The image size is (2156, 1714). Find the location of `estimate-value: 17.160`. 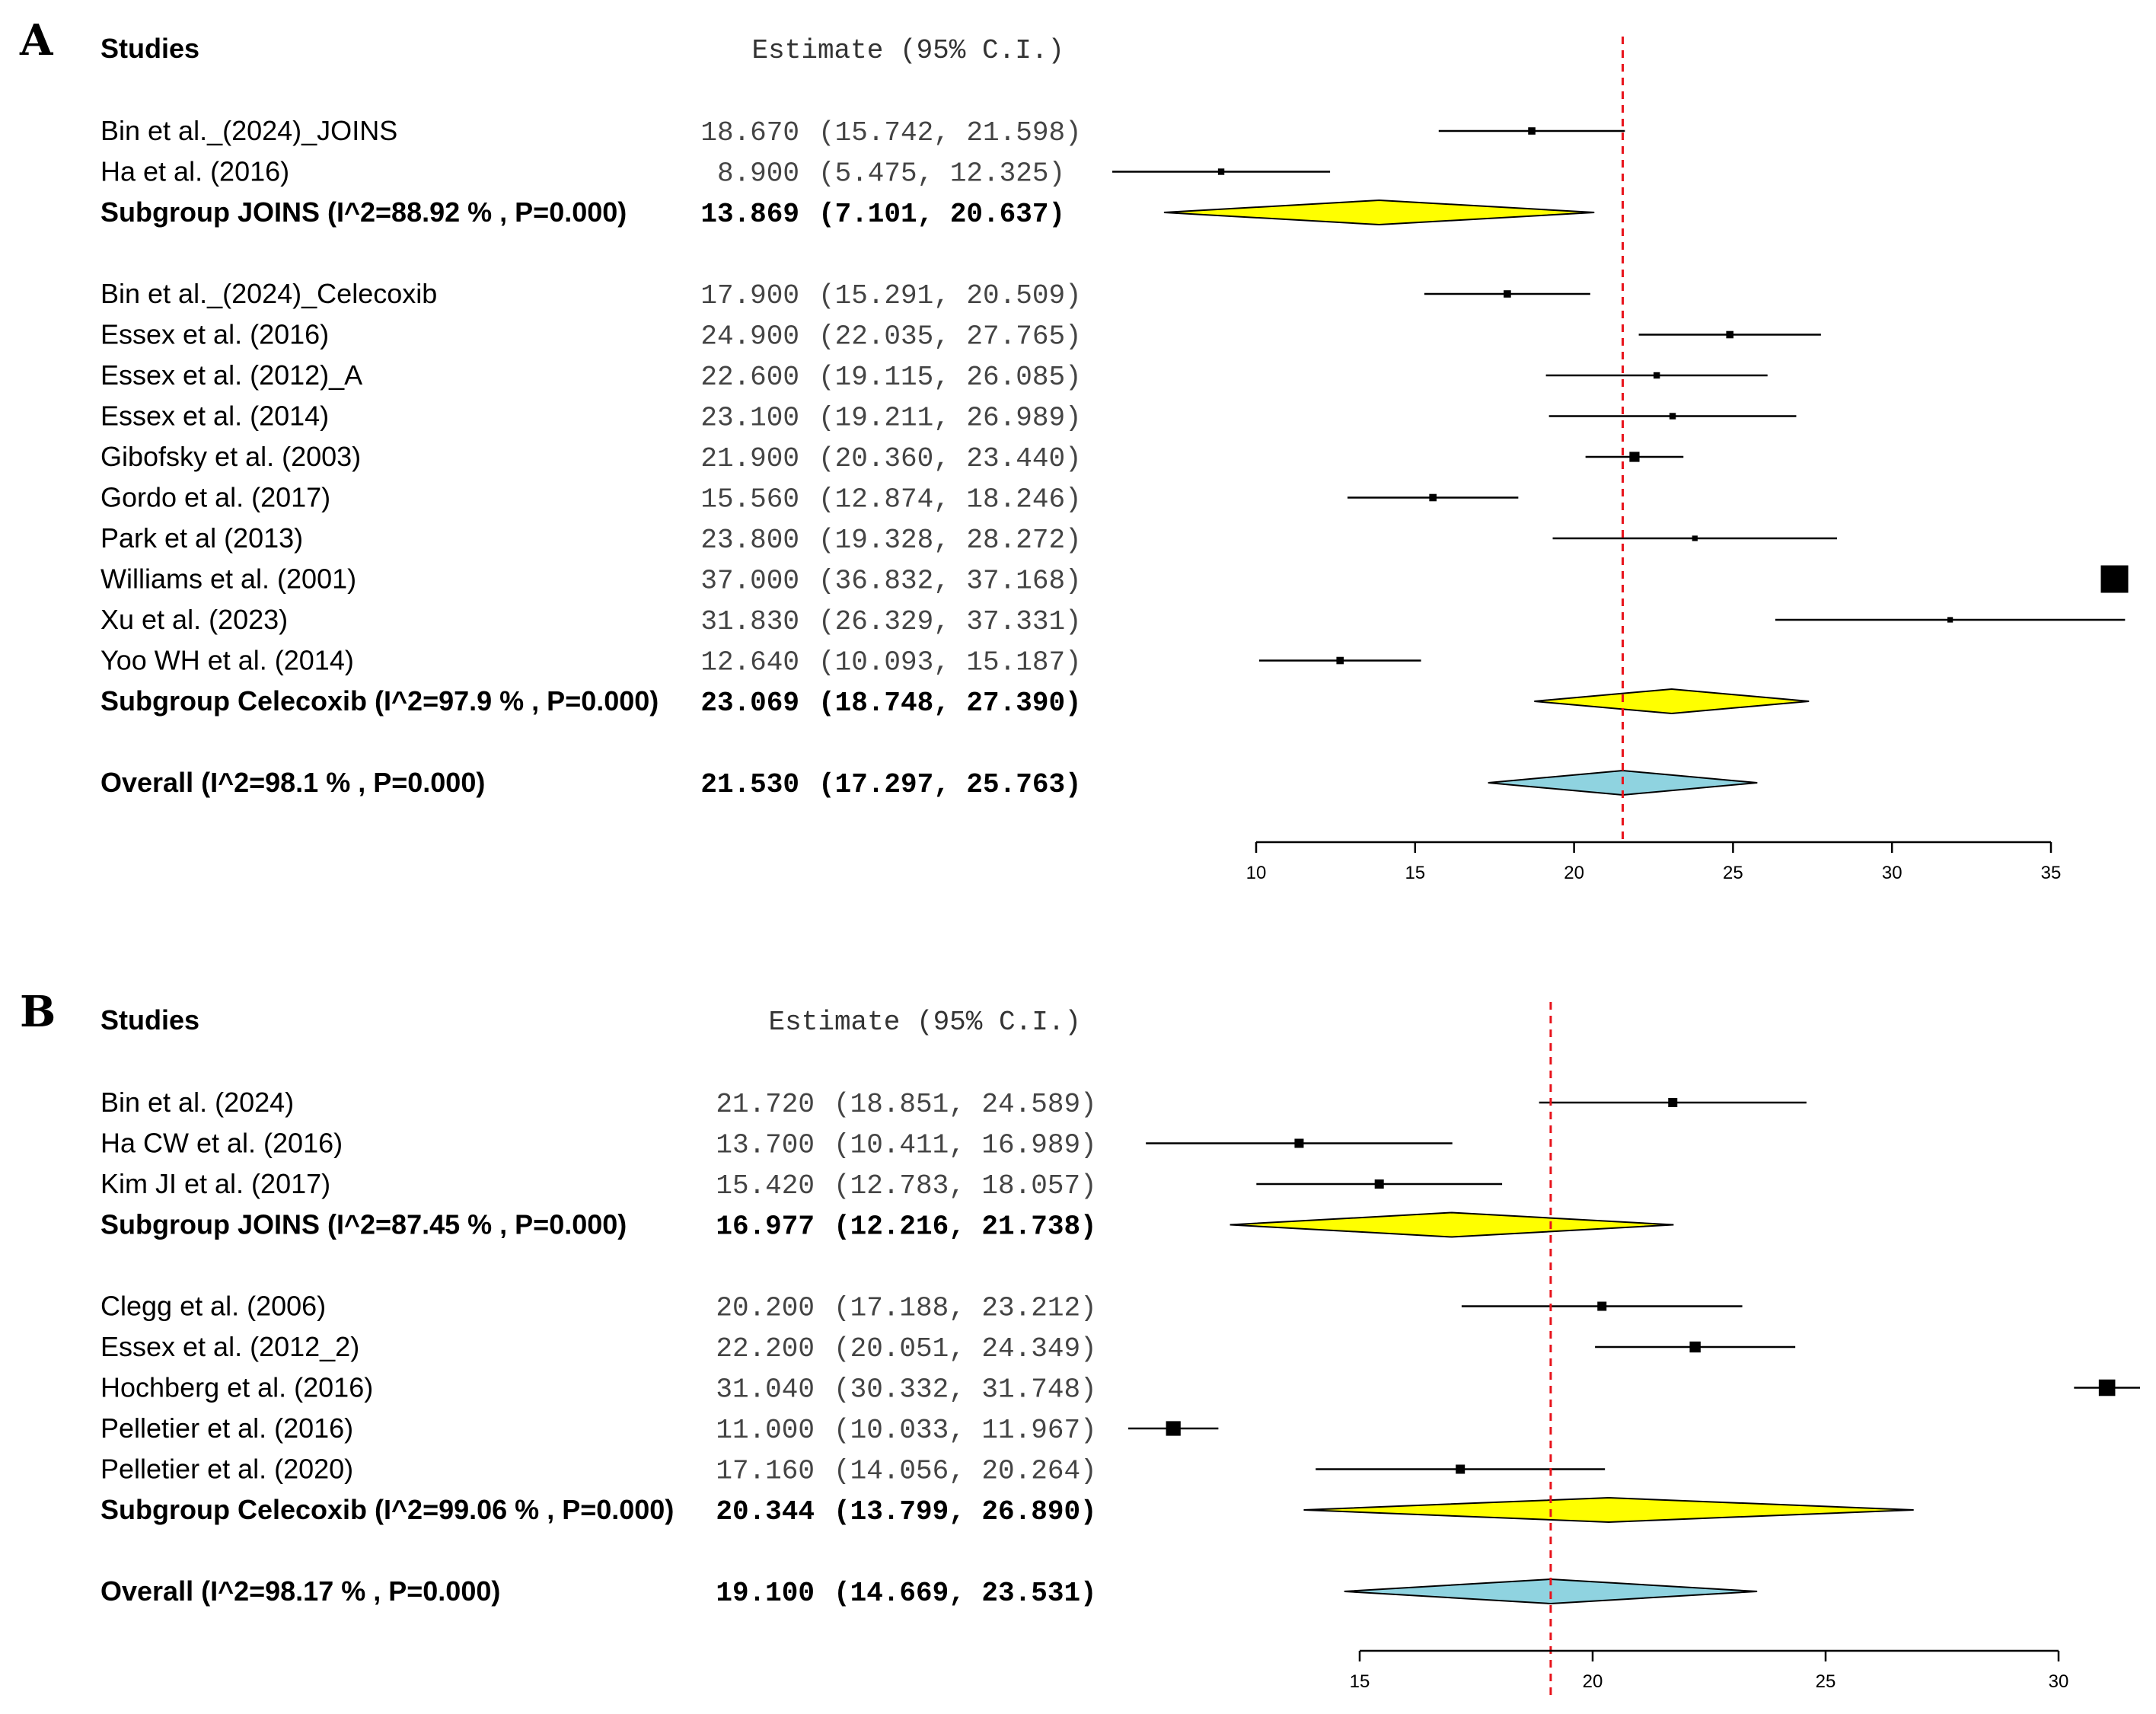

estimate-value: 17.160 is located at coordinates (765, 1472).